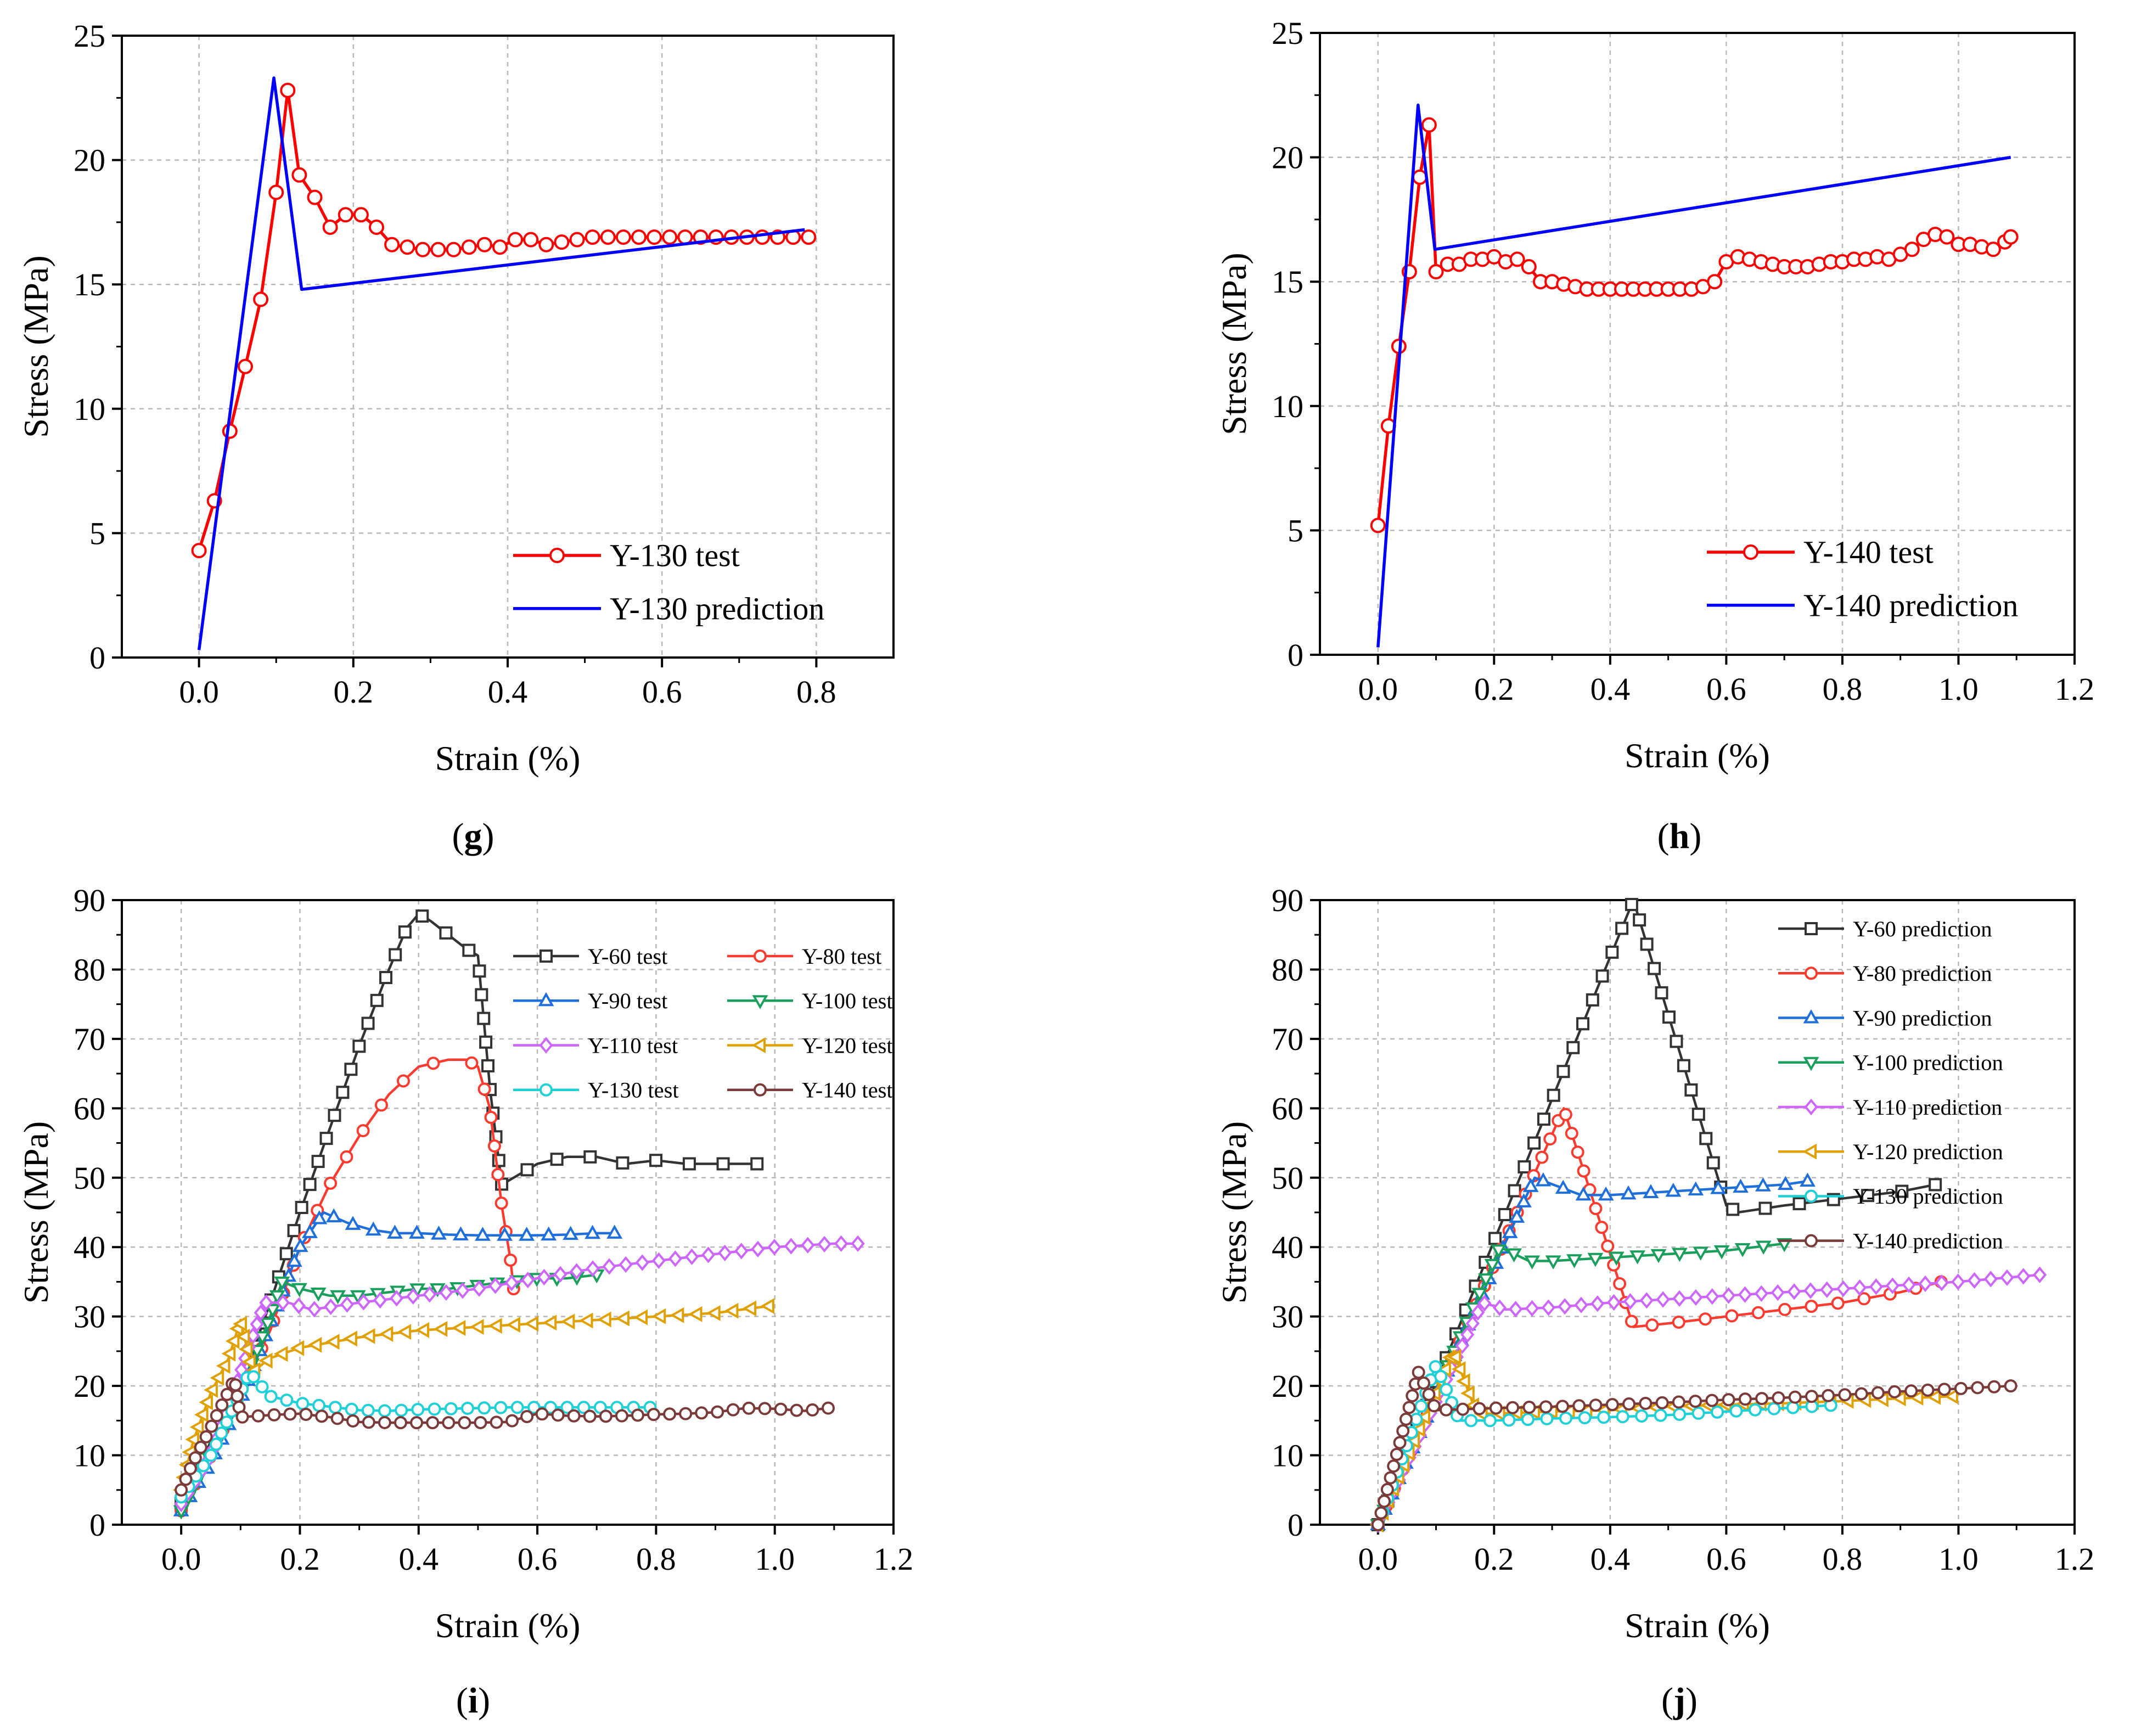 The width and height of the screenshot is (2130, 1736). Describe the element at coordinates (1611, 1559) in the screenshot. I see `x-tick-label: 0.4` at that location.